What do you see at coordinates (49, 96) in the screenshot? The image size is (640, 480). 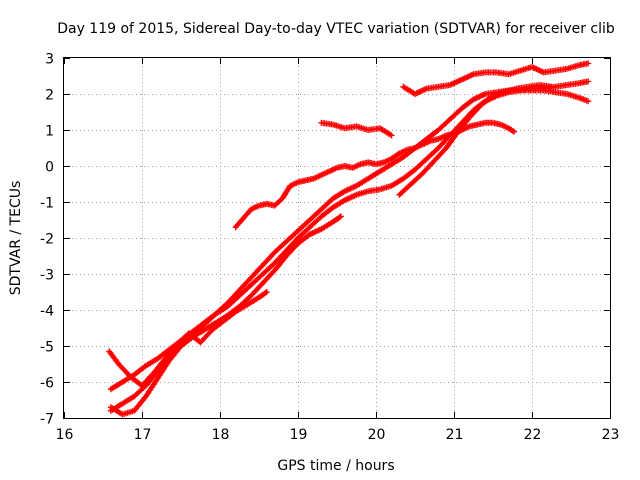 I see `y-tick-label: 2` at bounding box center [49, 96].